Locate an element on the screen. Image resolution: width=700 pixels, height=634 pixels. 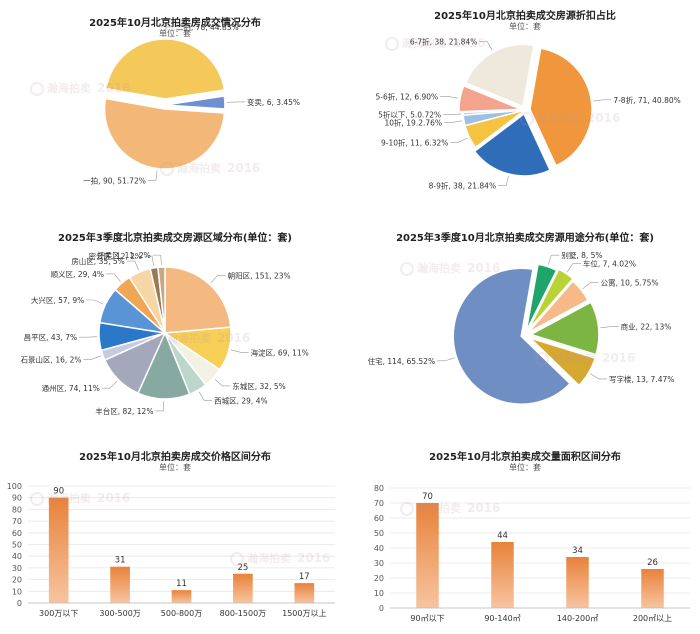
slice-label: 昌平区, 43, 7% is located at coordinates (50, 337).